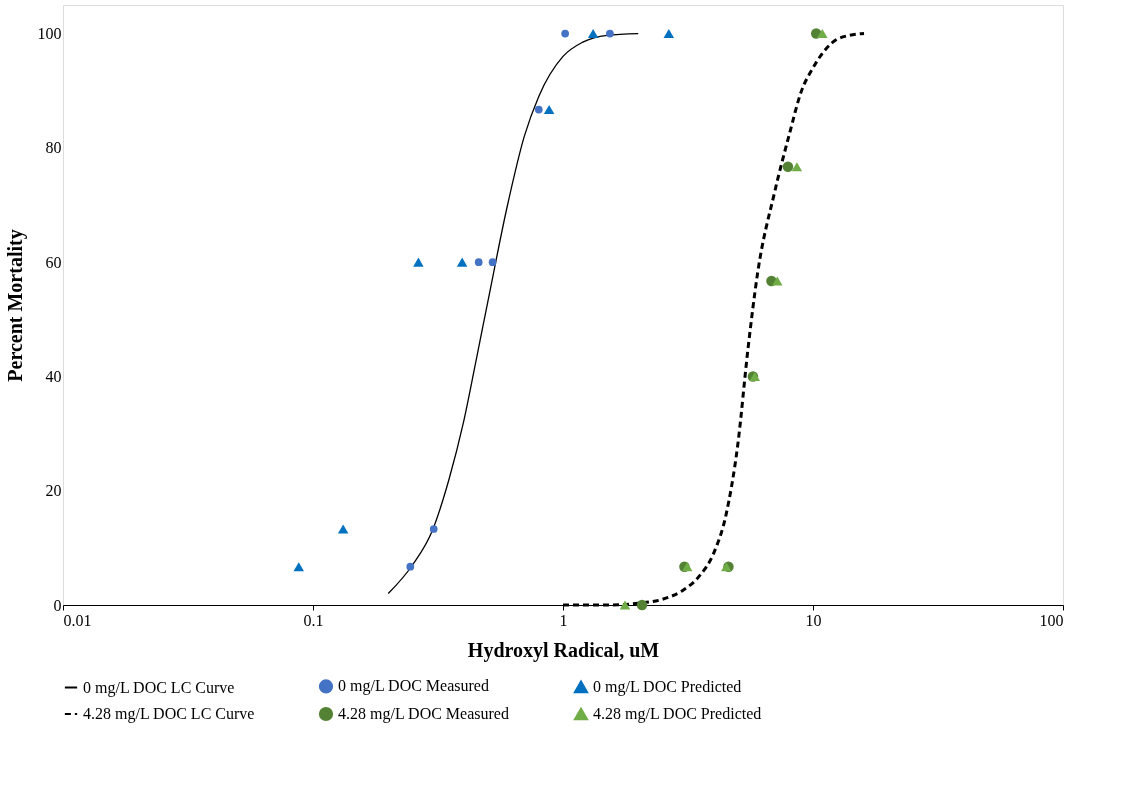 The image size is (1143, 797). I want to click on x-tick-label: 100, so click(1051, 620).